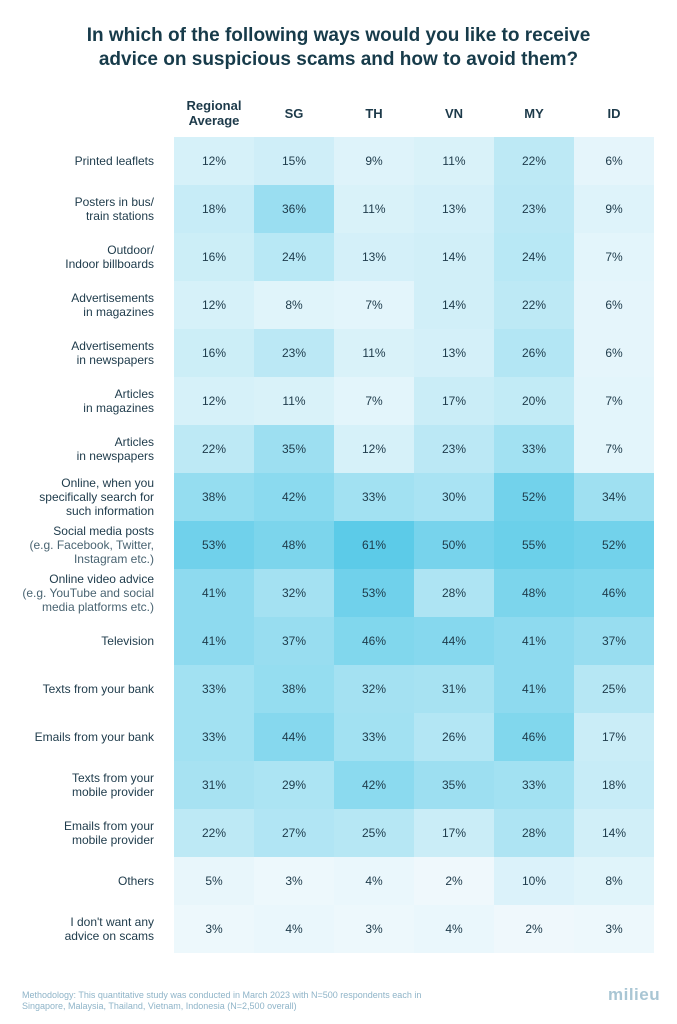 This screenshot has width=677, height=1024. I want to click on row-label-line: Television, so click(127, 641).